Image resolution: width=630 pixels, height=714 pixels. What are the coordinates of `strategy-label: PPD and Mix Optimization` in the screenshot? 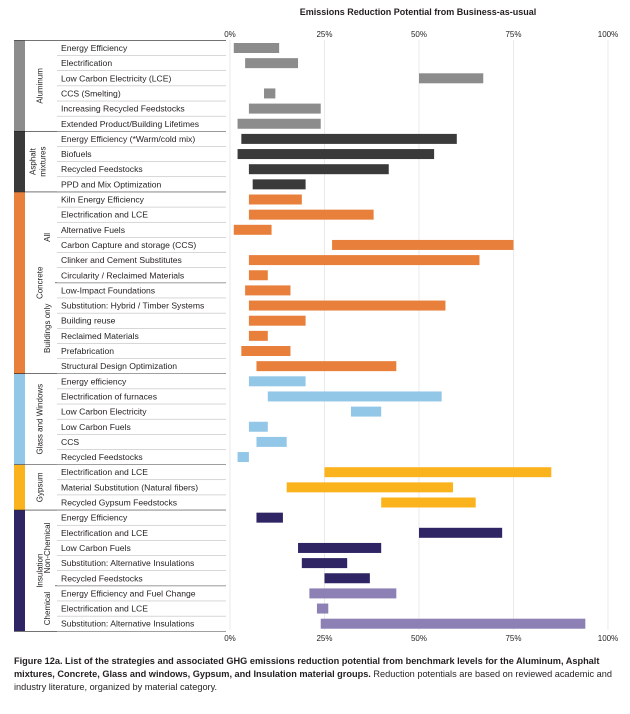 It's located at (111, 184).